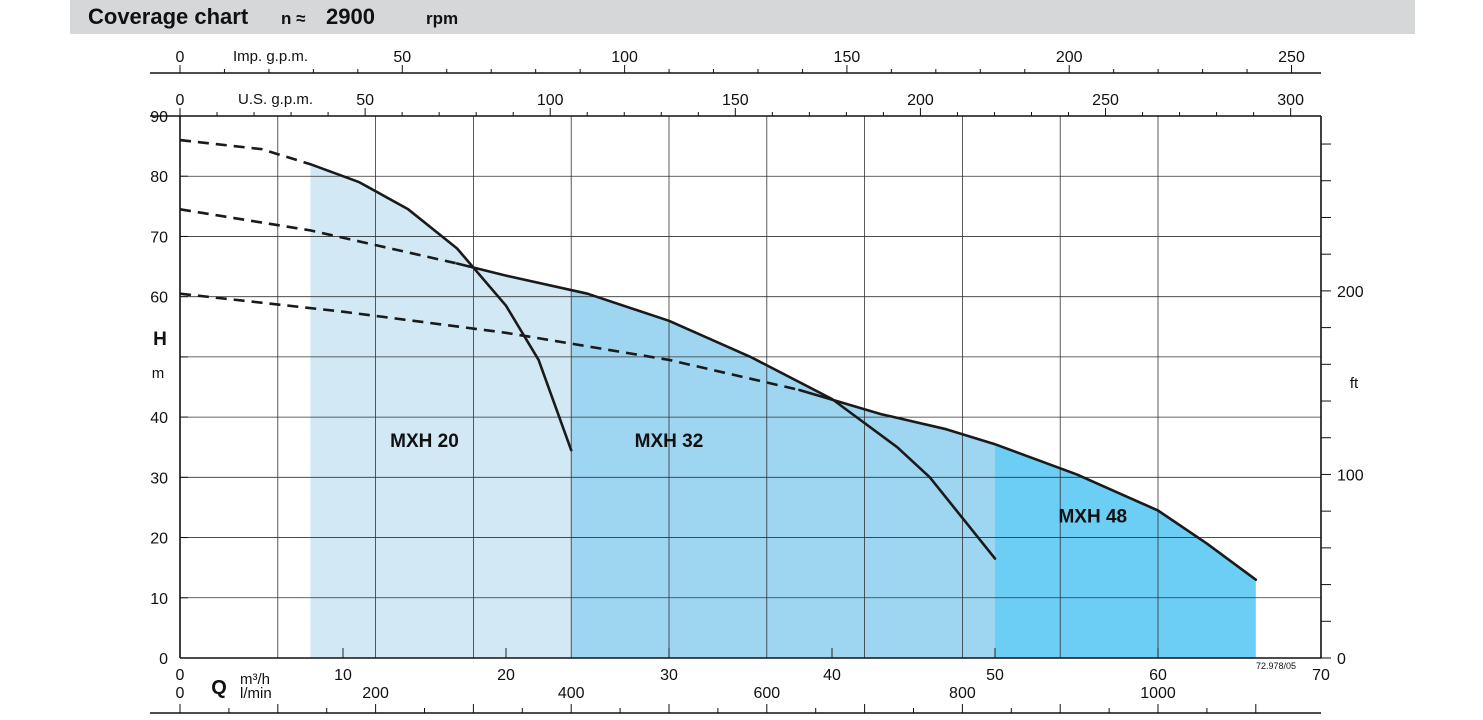 The image size is (1483, 720). Describe the element at coordinates (1158, 675) in the screenshot. I see `m3h-tick-label-60: 60` at that location.